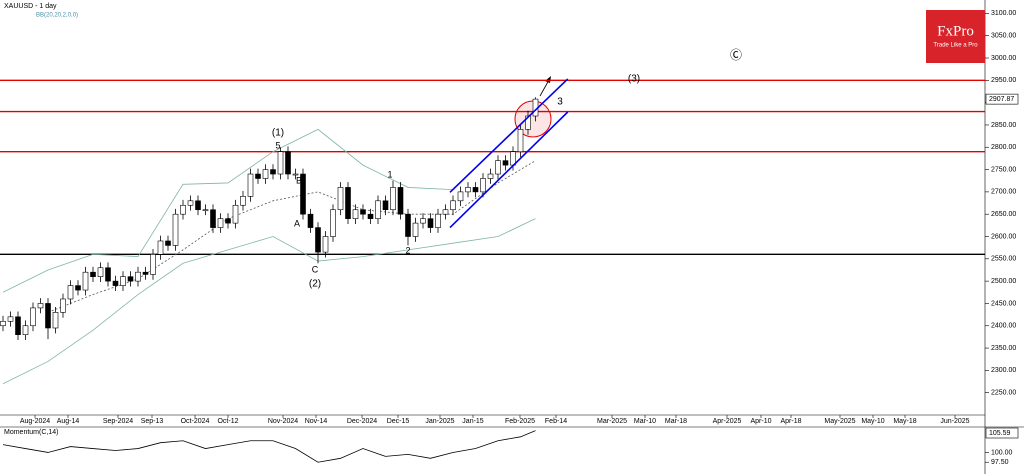 The height and width of the screenshot is (474, 1024). Describe the element at coordinates (152, 421) in the screenshot. I see `x-tick-label: Sep-13` at that location.